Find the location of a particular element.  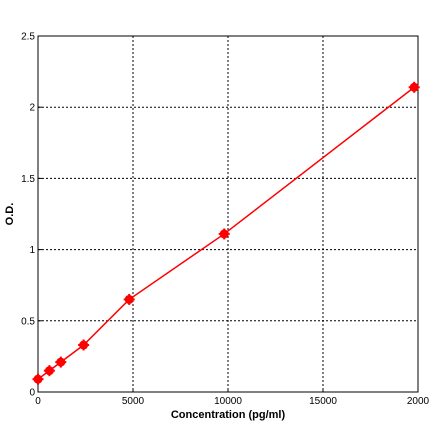

y-tick-label: 1.5 is located at coordinates (28, 179).